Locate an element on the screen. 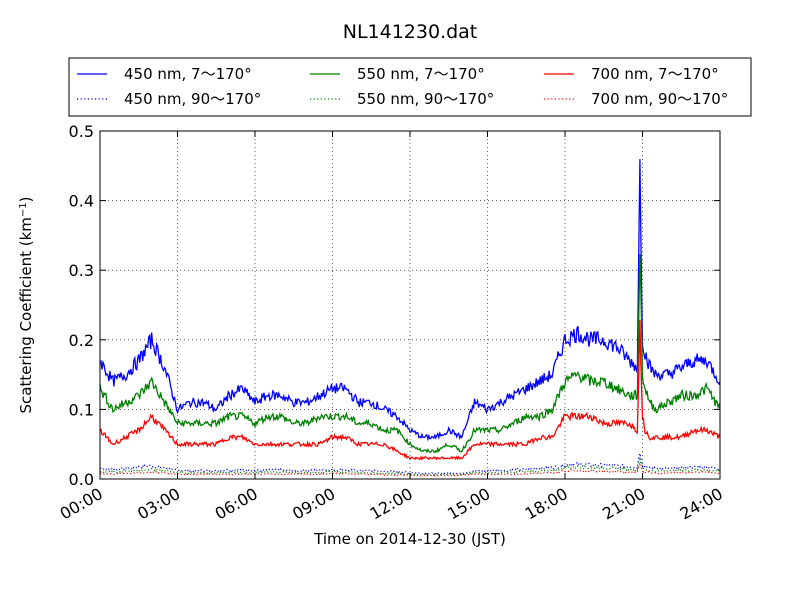 The image size is (800, 600). legend-label: 450 nm, 7～170° is located at coordinates (188, 74).